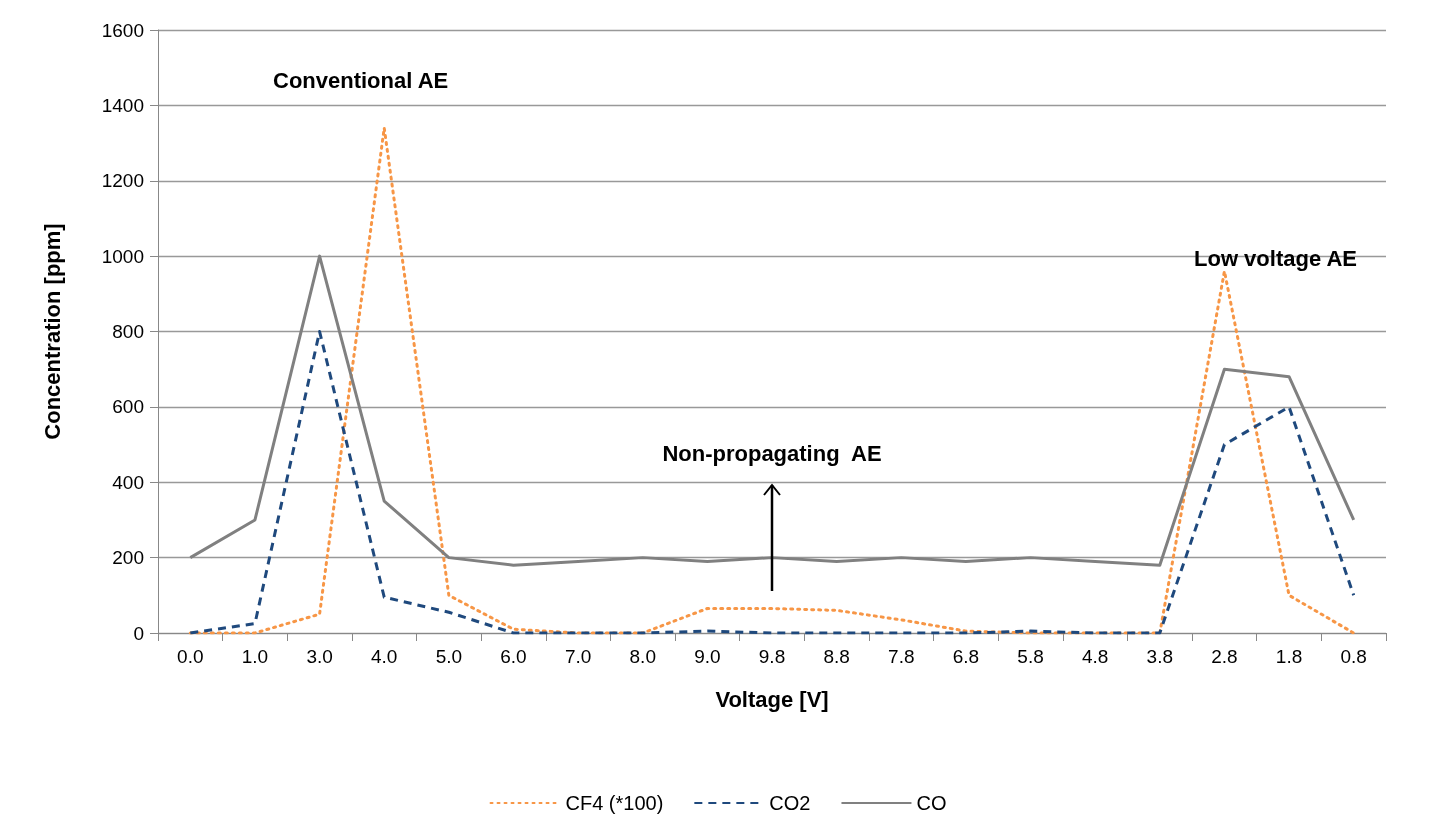 The image size is (1438, 835). Describe the element at coordinates (128, 407) in the screenshot. I see `y-tick-label: 600` at that location.